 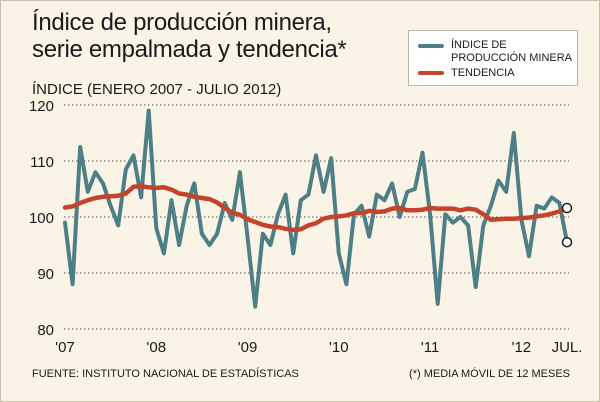 I want to click on legend-label-index-line1: ÍNDICE DE, so click(x=479, y=45).